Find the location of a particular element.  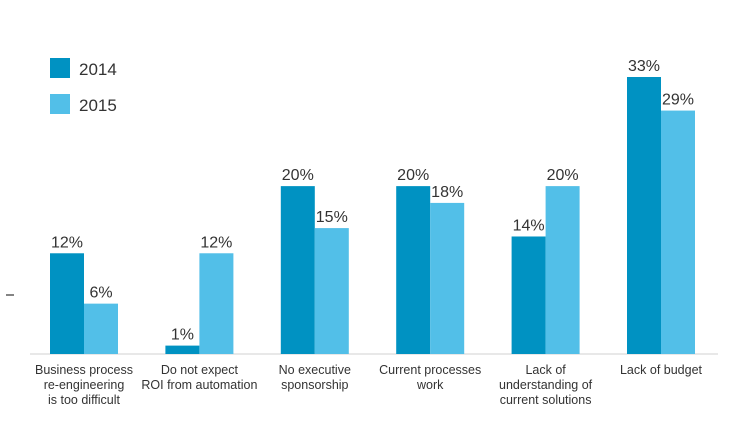

category-label-line: Do not expect is located at coordinates (200, 370).